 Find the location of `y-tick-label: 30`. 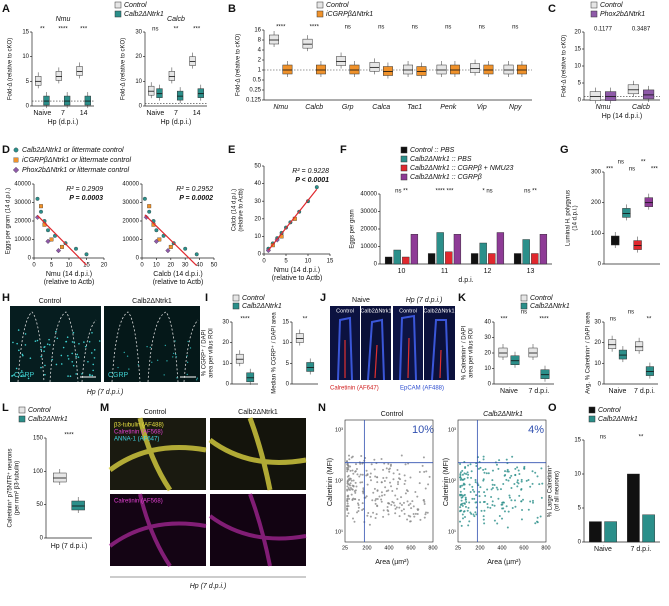

y-tick-label: 30 is located at coordinates (487, 338).